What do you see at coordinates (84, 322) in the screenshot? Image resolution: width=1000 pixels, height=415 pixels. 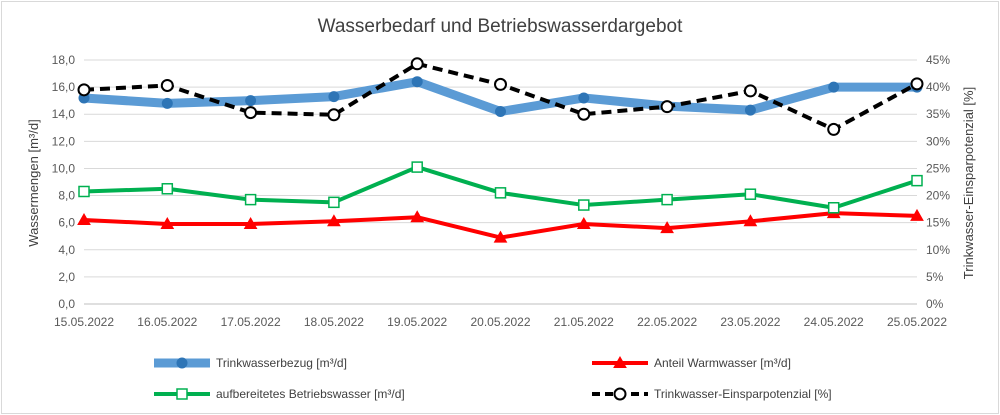 I see `x-tick-label: 15.05.2022` at bounding box center [84, 322].